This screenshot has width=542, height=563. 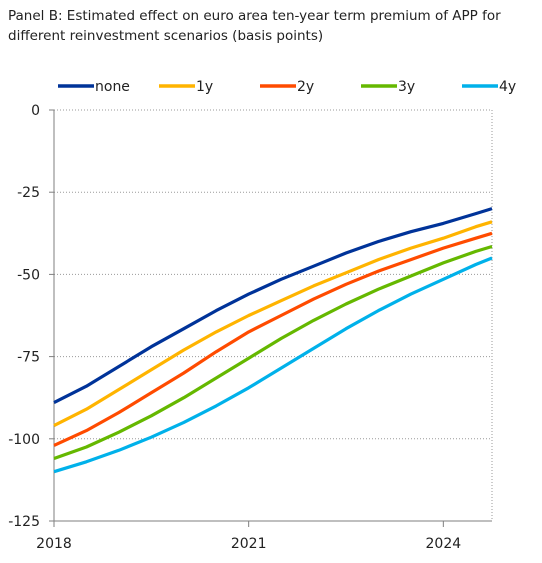 I want to click on legend-label-1y: 1y, so click(x=204, y=87).